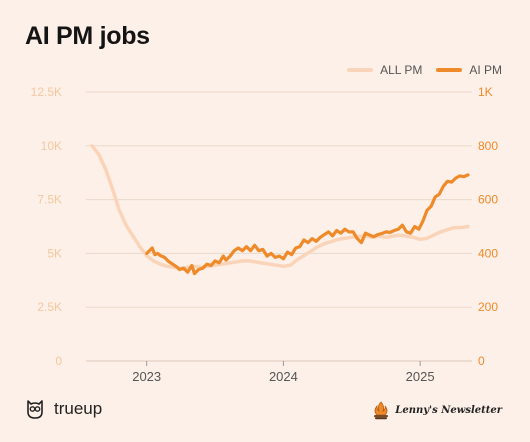 This screenshot has height=442, width=530. What do you see at coordinates (488, 146) in the screenshot?
I see `y-right-tick-label: 800` at bounding box center [488, 146].